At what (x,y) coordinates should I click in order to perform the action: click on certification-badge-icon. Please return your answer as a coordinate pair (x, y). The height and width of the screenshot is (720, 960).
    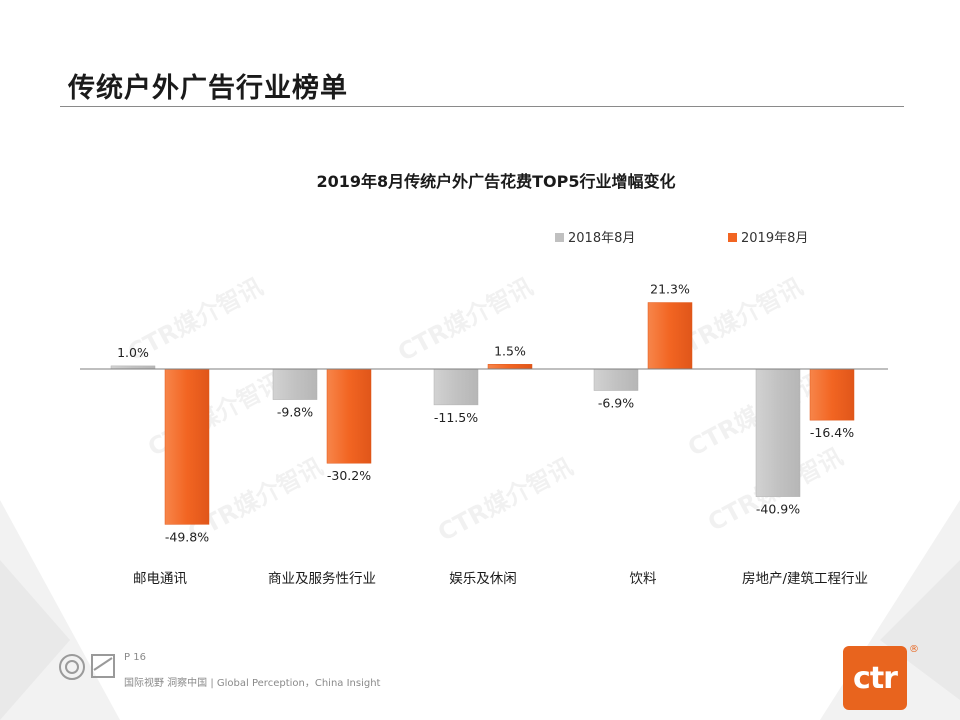
    Looking at the image, I should click on (87, 667).